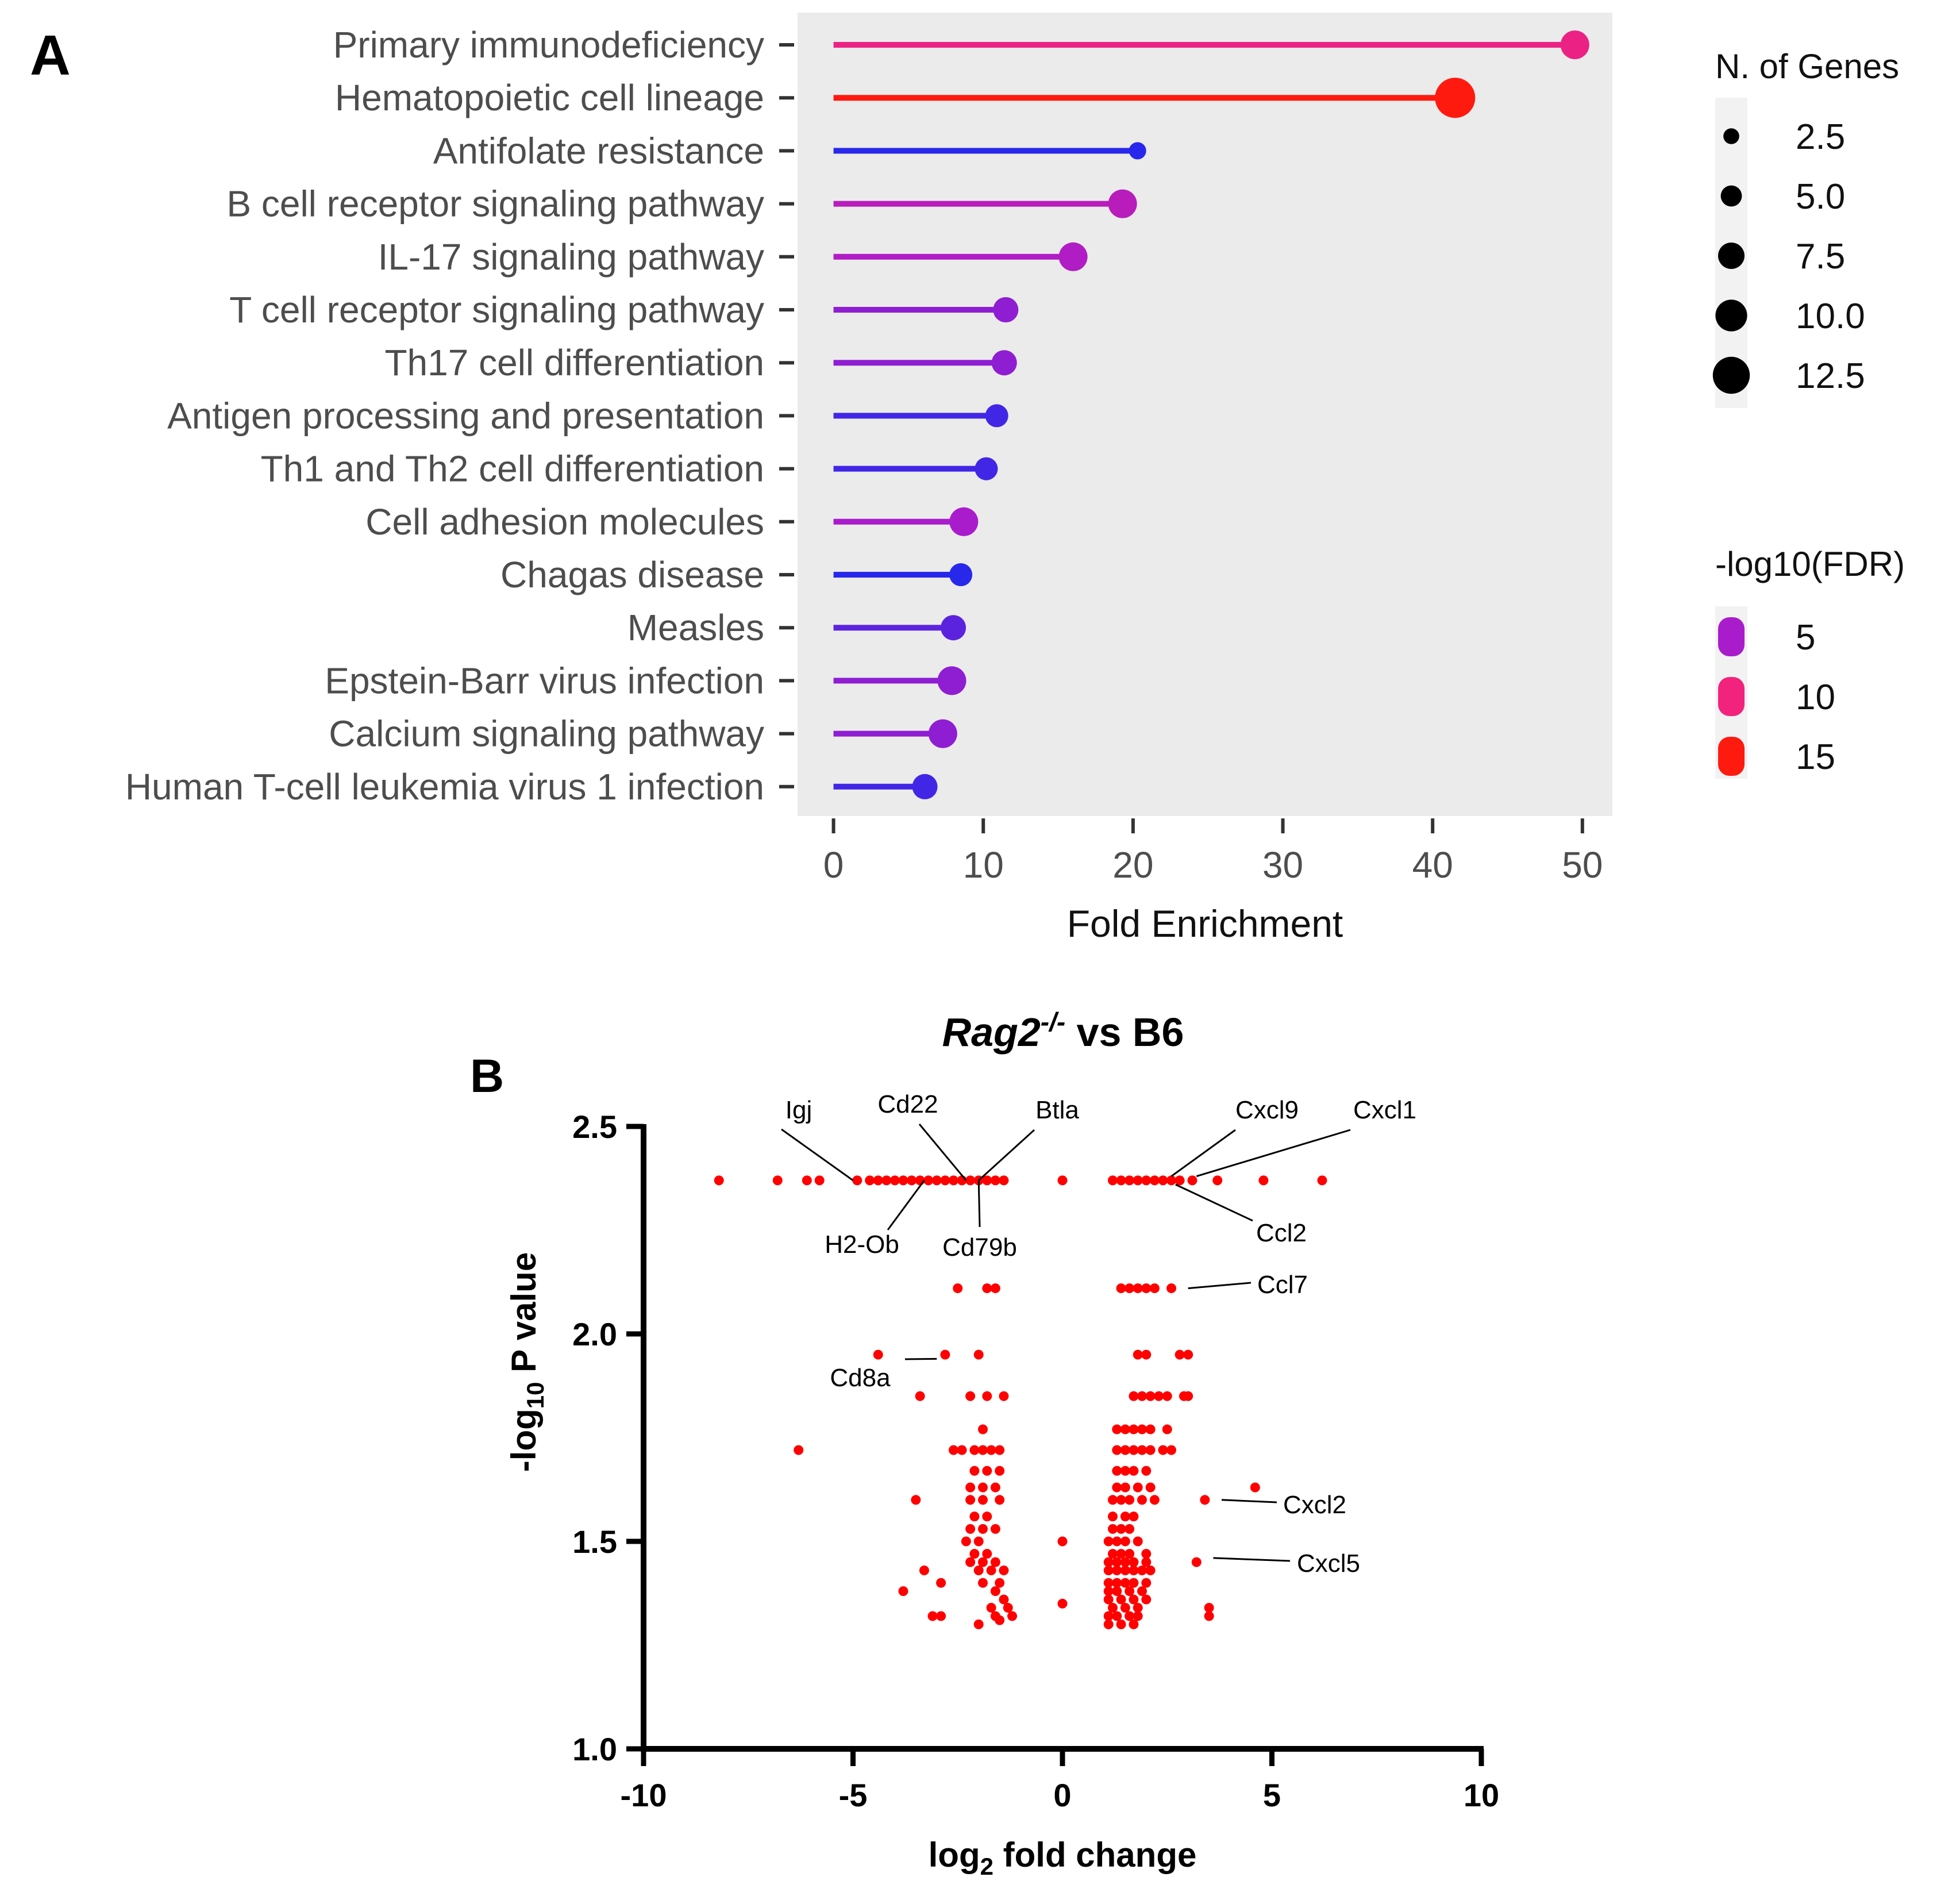 This screenshot has width=1960, height=1900. Describe the element at coordinates (546, 734) in the screenshot. I see `label-calcium-signaling-pathway: Calcium signaling pathway` at that location.